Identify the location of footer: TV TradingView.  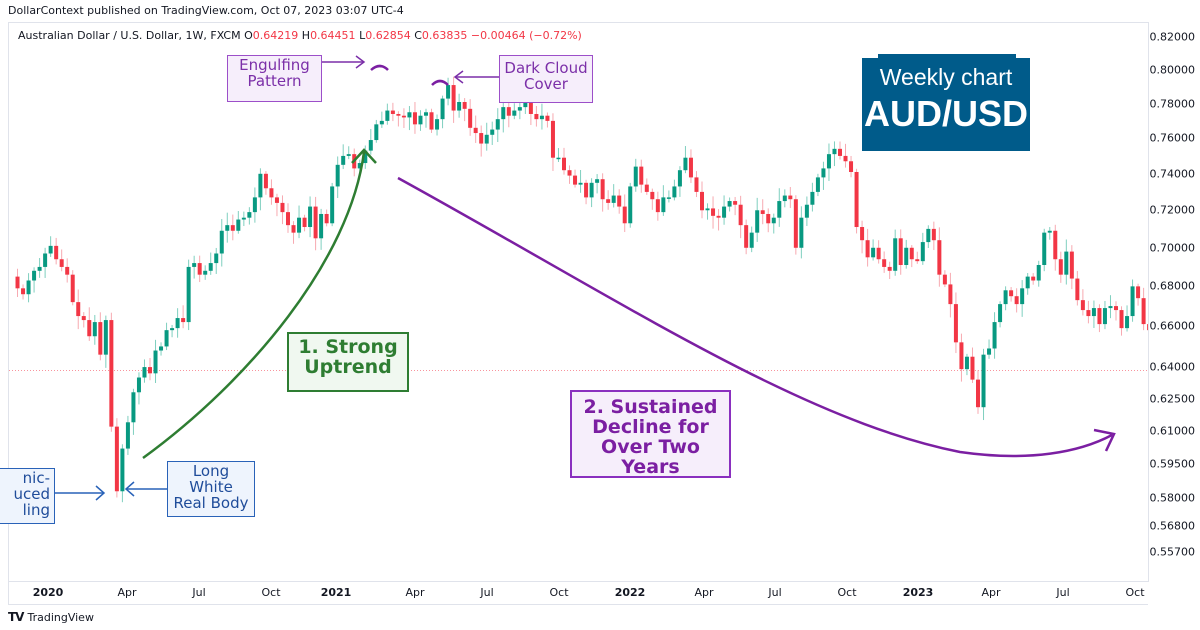
(51, 617).